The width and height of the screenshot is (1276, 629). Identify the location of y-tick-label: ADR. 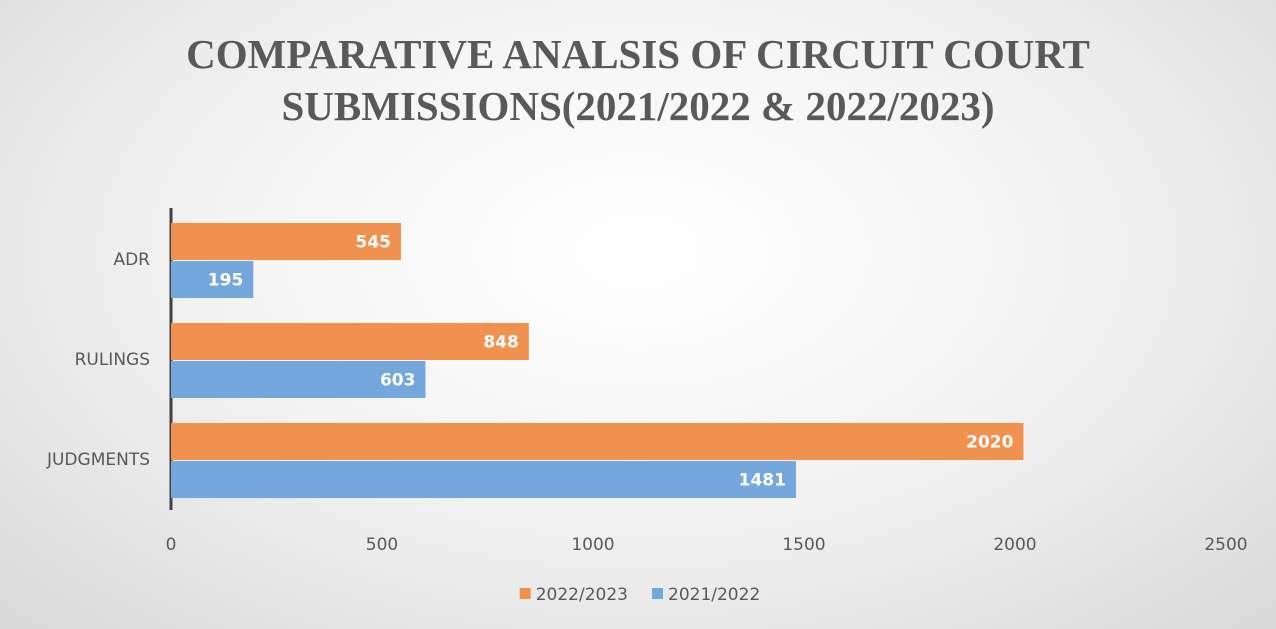
(131, 260).